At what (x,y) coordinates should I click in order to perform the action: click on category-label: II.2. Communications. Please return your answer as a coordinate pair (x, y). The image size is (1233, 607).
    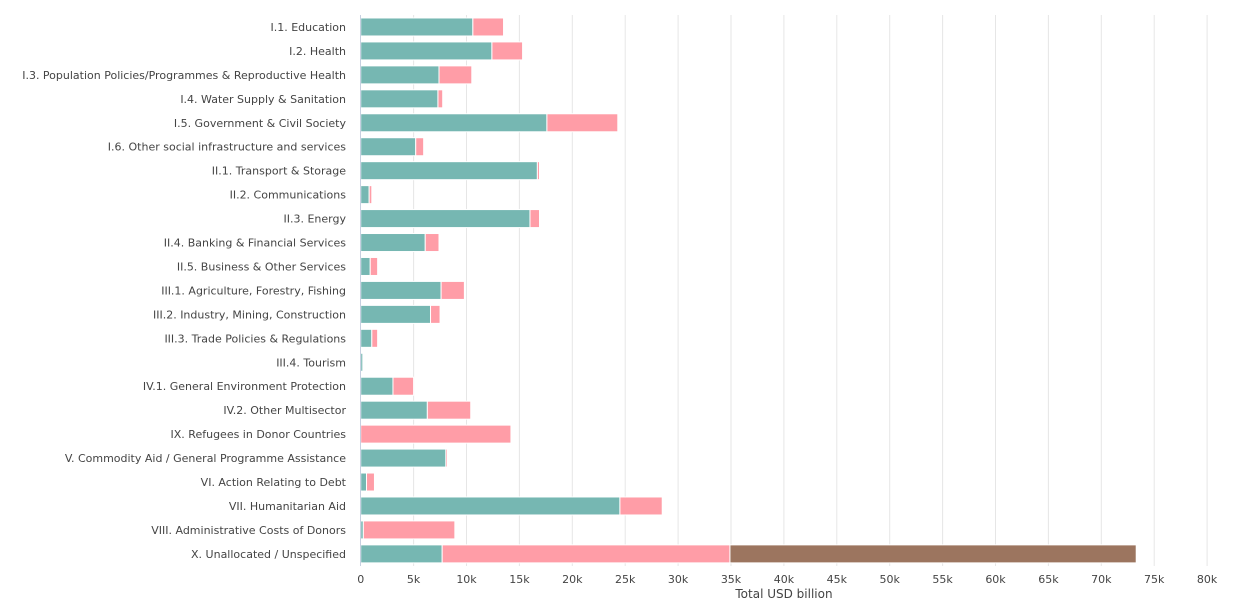
    Looking at the image, I should click on (288, 195).